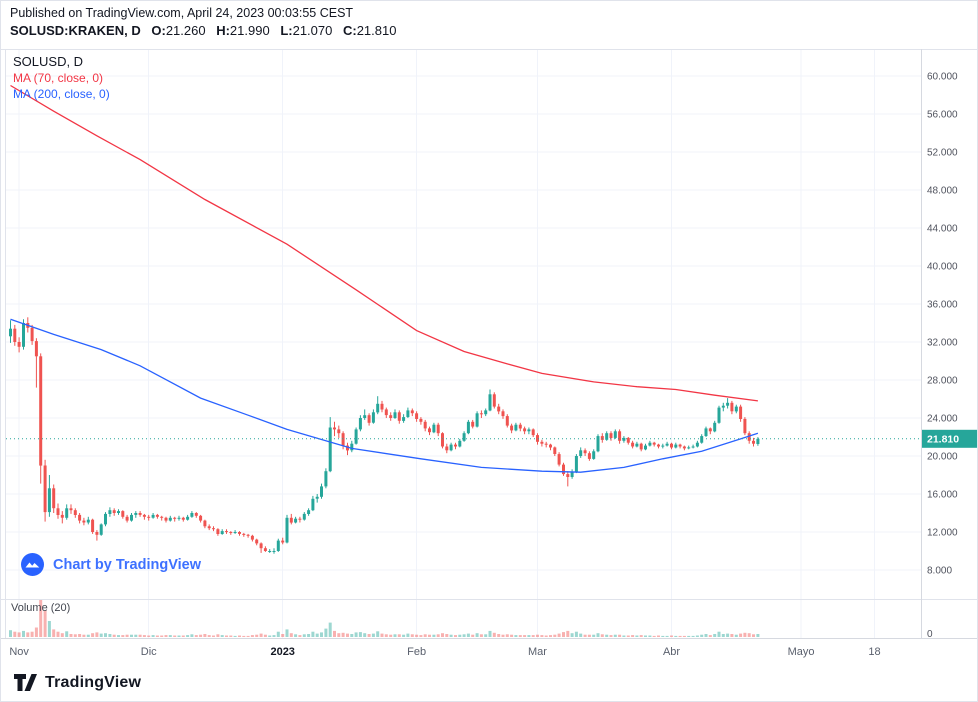  I want to click on svg-text: 16.000, so click(942, 495).